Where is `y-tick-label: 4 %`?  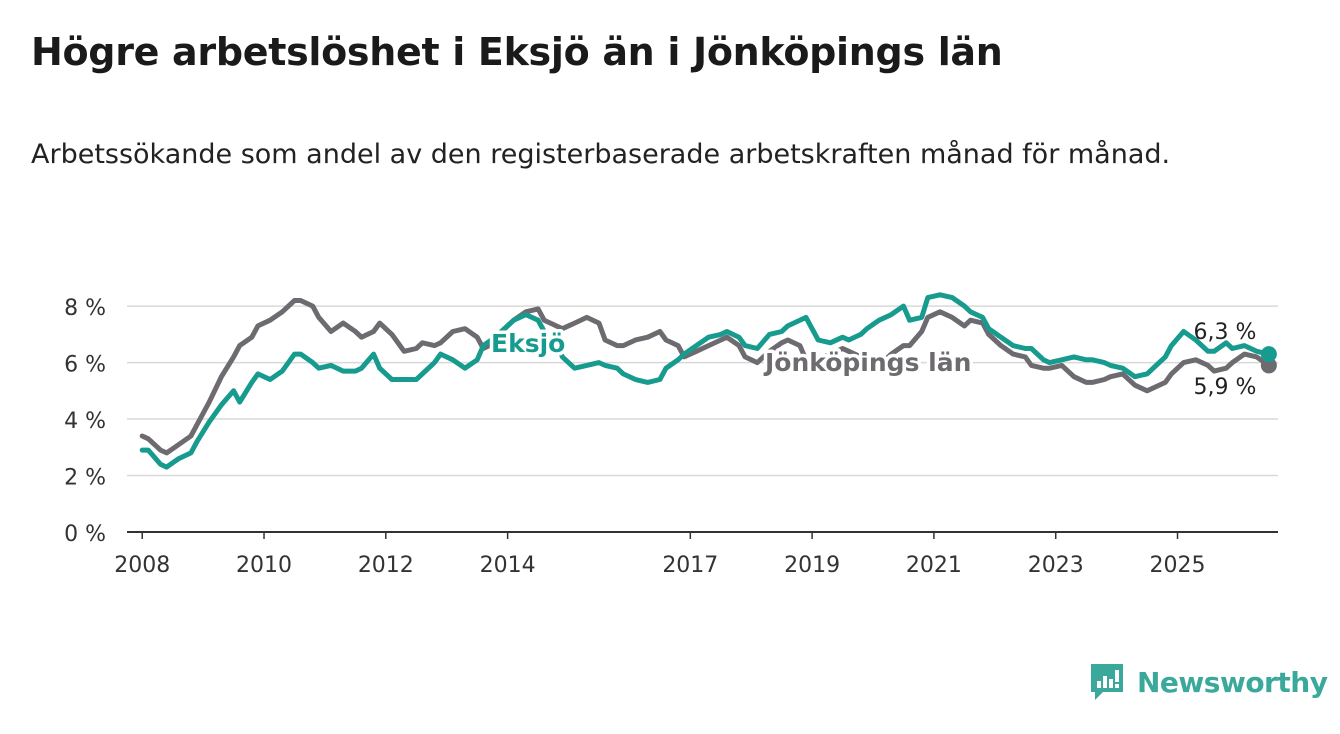 y-tick-label: 4 % is located at coordinates (85, 421).